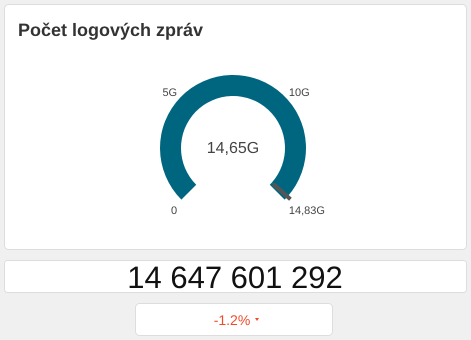 The height and width of the screenshot is (340, 471). What do you see at coordinates (233, 148) in the screenshot?
I see `text: 14,65G` at bounding box center [233, 148].